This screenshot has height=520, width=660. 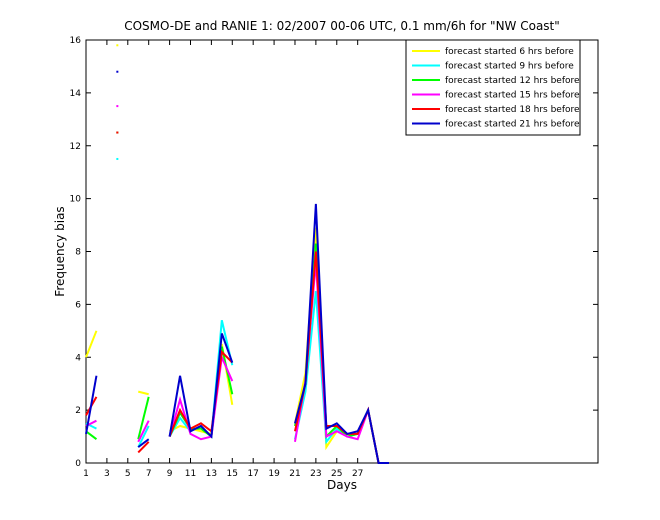 What do you see at coordinates (60, 251) in the screenshot?
I see `y-axis-label: Frequency bias` at bounding box center [60, 251].